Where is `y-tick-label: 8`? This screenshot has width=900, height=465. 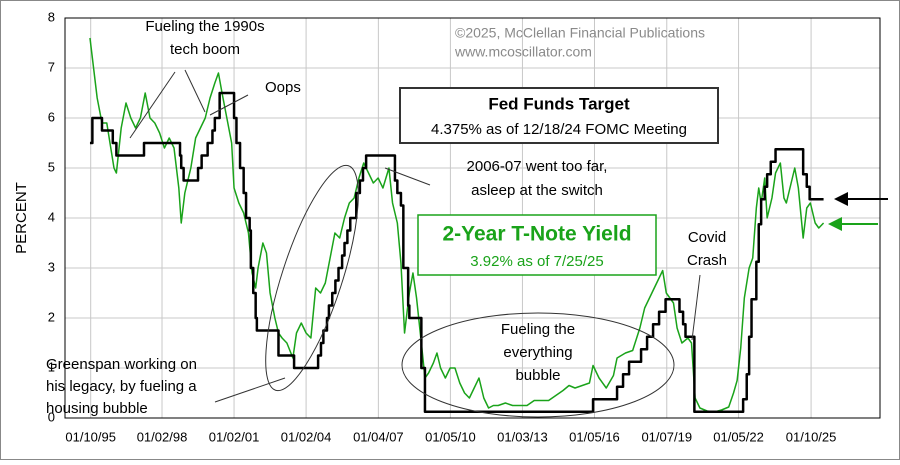 y-tick-label: 8 is located at coordinates (51, 16).